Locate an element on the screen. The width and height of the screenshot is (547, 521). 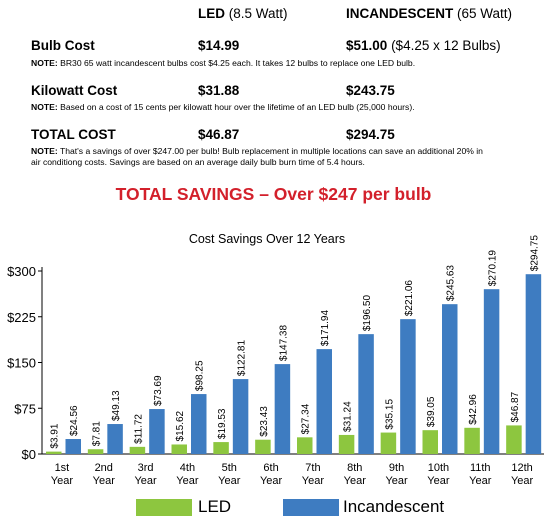
data-label-incandescent: $147.38 is located at coordinates (283, 343).